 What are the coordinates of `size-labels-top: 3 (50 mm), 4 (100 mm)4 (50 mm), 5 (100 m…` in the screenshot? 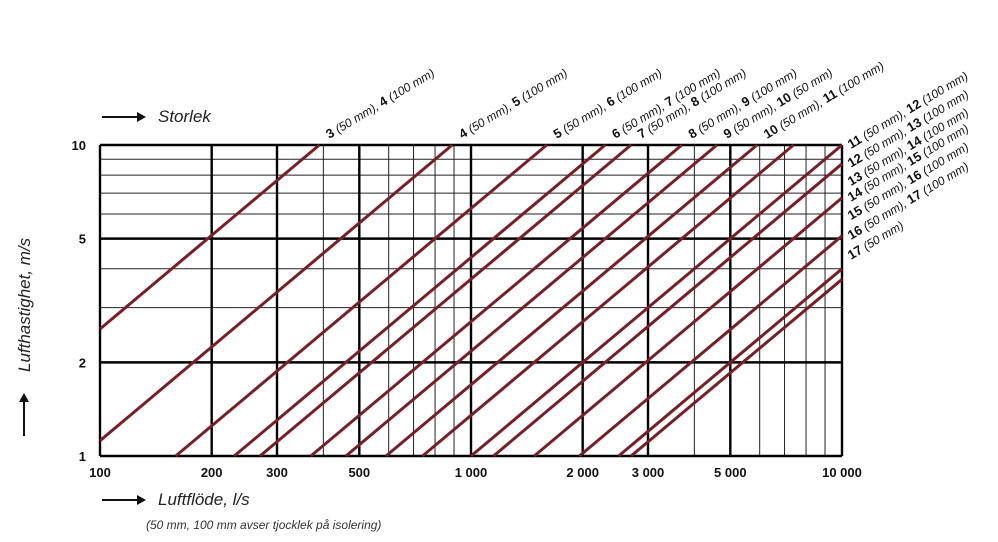 It's located at (604, 100).